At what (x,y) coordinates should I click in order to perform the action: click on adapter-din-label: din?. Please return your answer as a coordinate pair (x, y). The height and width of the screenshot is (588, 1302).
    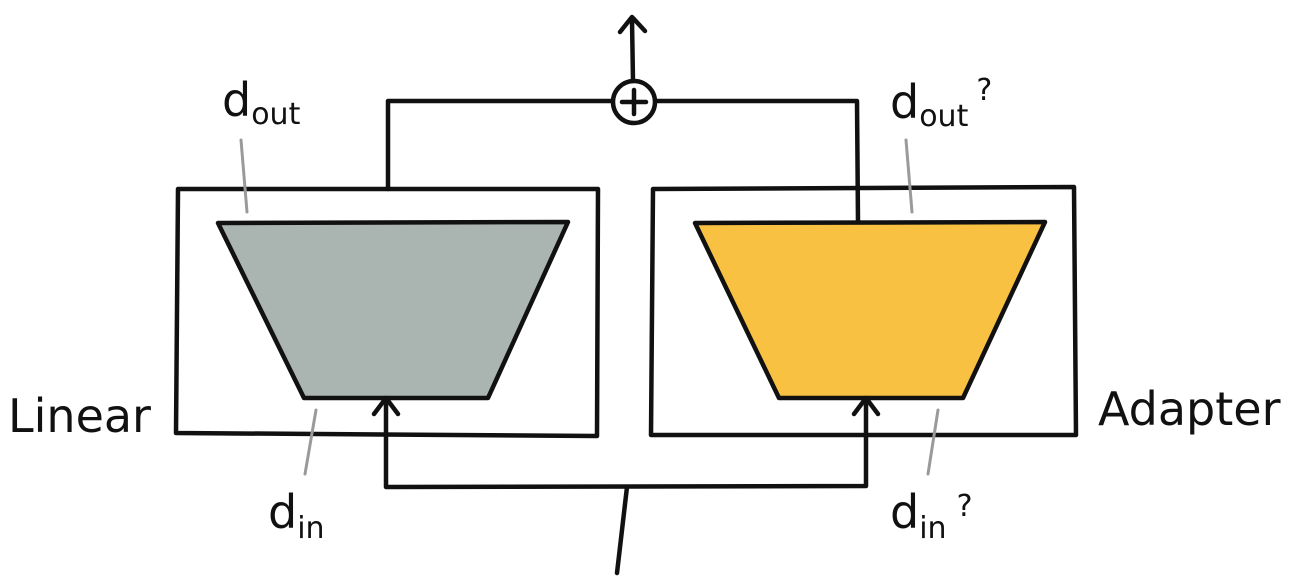
    Looking at the image, I should click on (931, 515).